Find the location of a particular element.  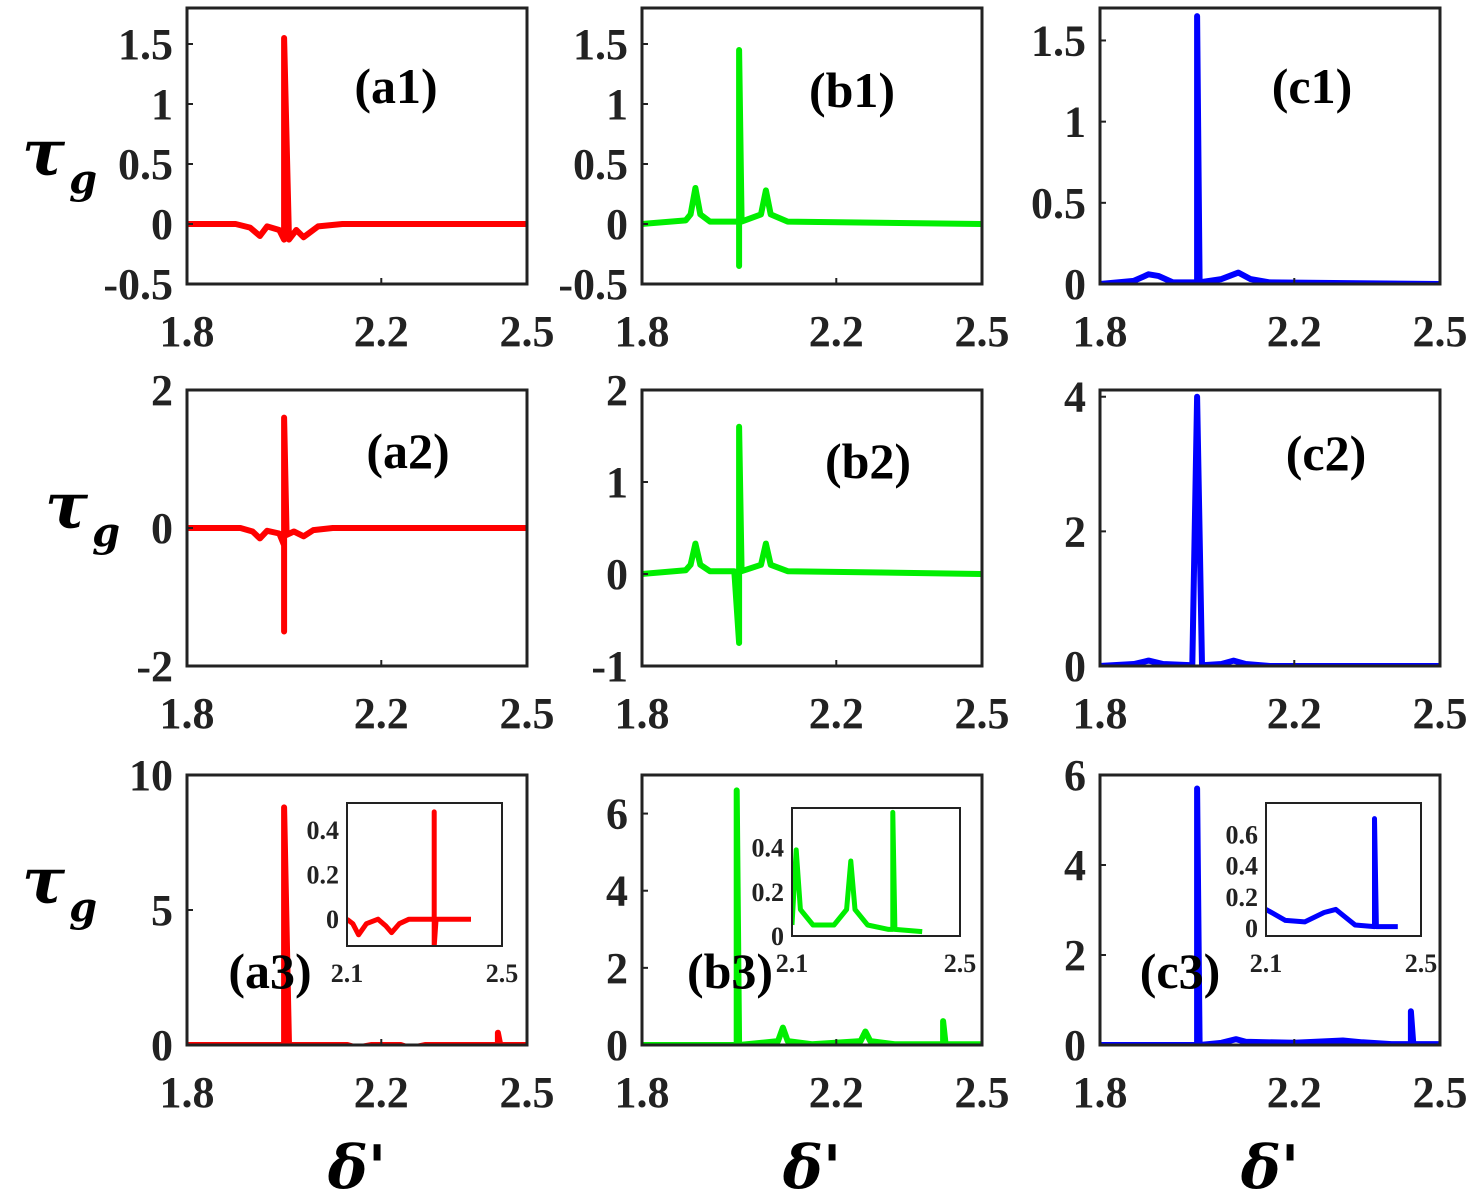

panel-label-b3: (b3) is located at coordinates (730, 971).